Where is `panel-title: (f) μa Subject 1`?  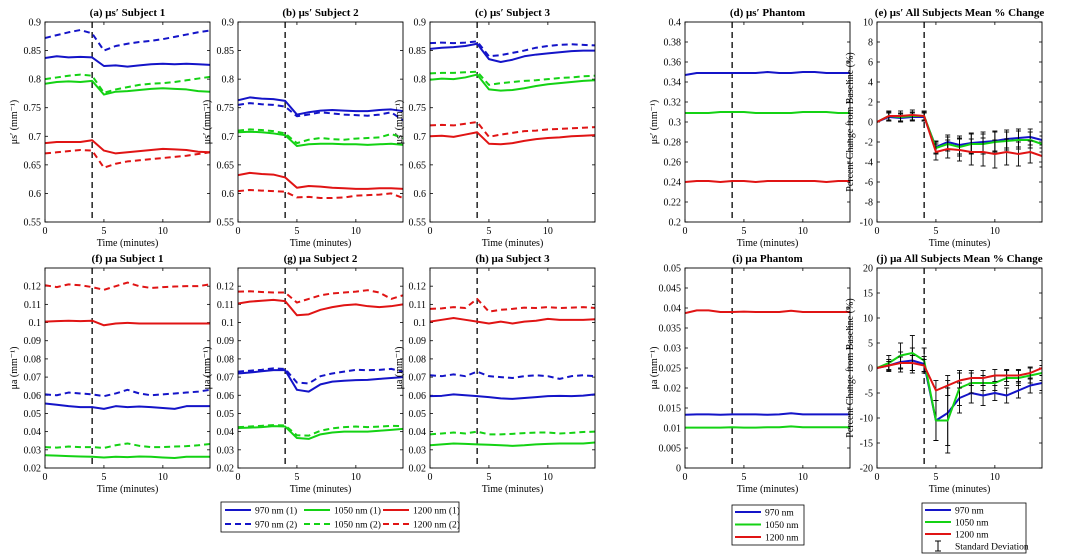 panel-title: (f) μa Subject 1 is located at coordinates (128, 259).